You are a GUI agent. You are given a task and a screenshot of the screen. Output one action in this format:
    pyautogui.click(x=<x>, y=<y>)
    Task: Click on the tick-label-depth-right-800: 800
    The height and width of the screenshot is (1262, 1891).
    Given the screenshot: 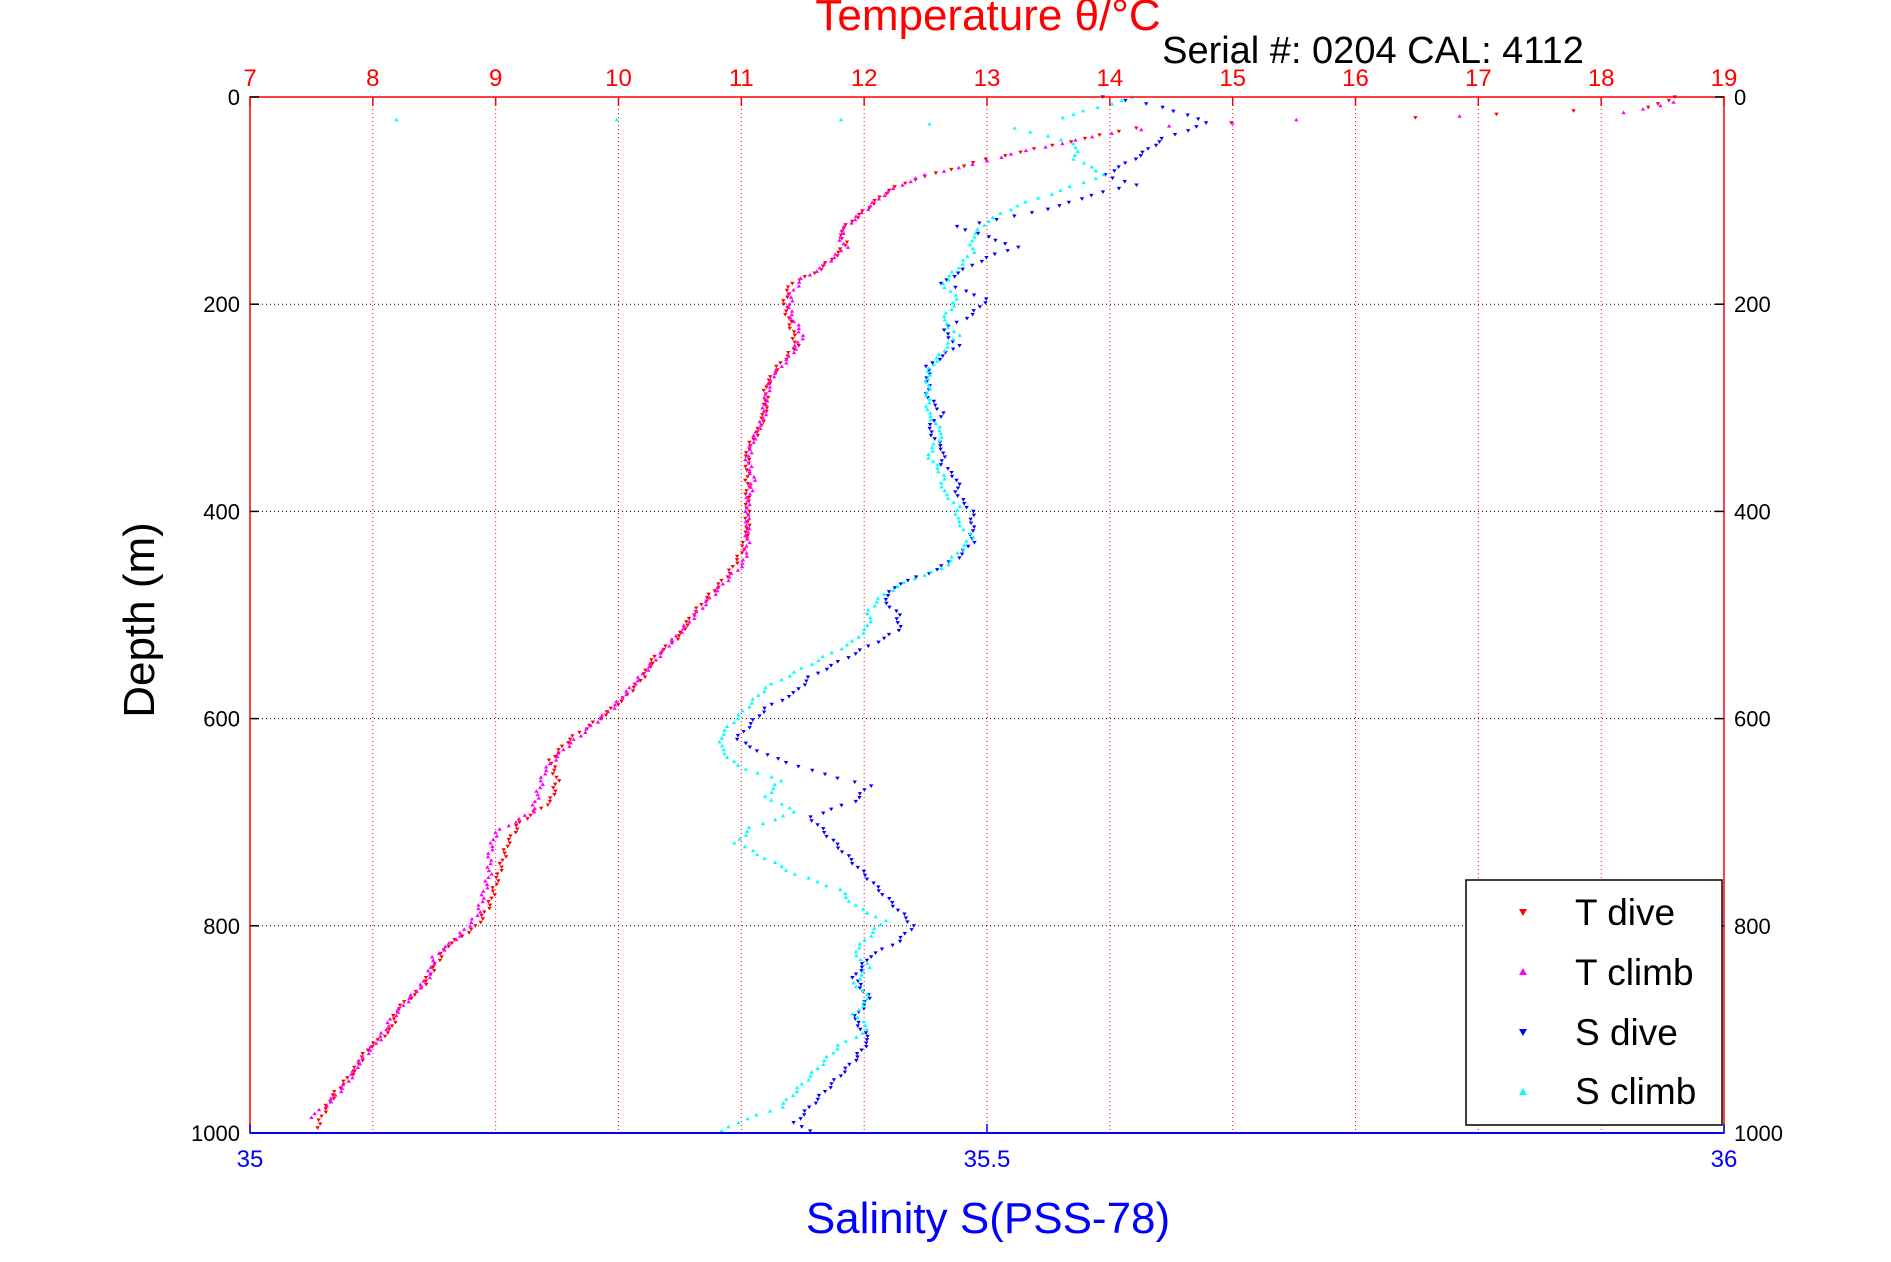 What is the action you would take?
    pyautogui.click(x=1752, y=926)
    